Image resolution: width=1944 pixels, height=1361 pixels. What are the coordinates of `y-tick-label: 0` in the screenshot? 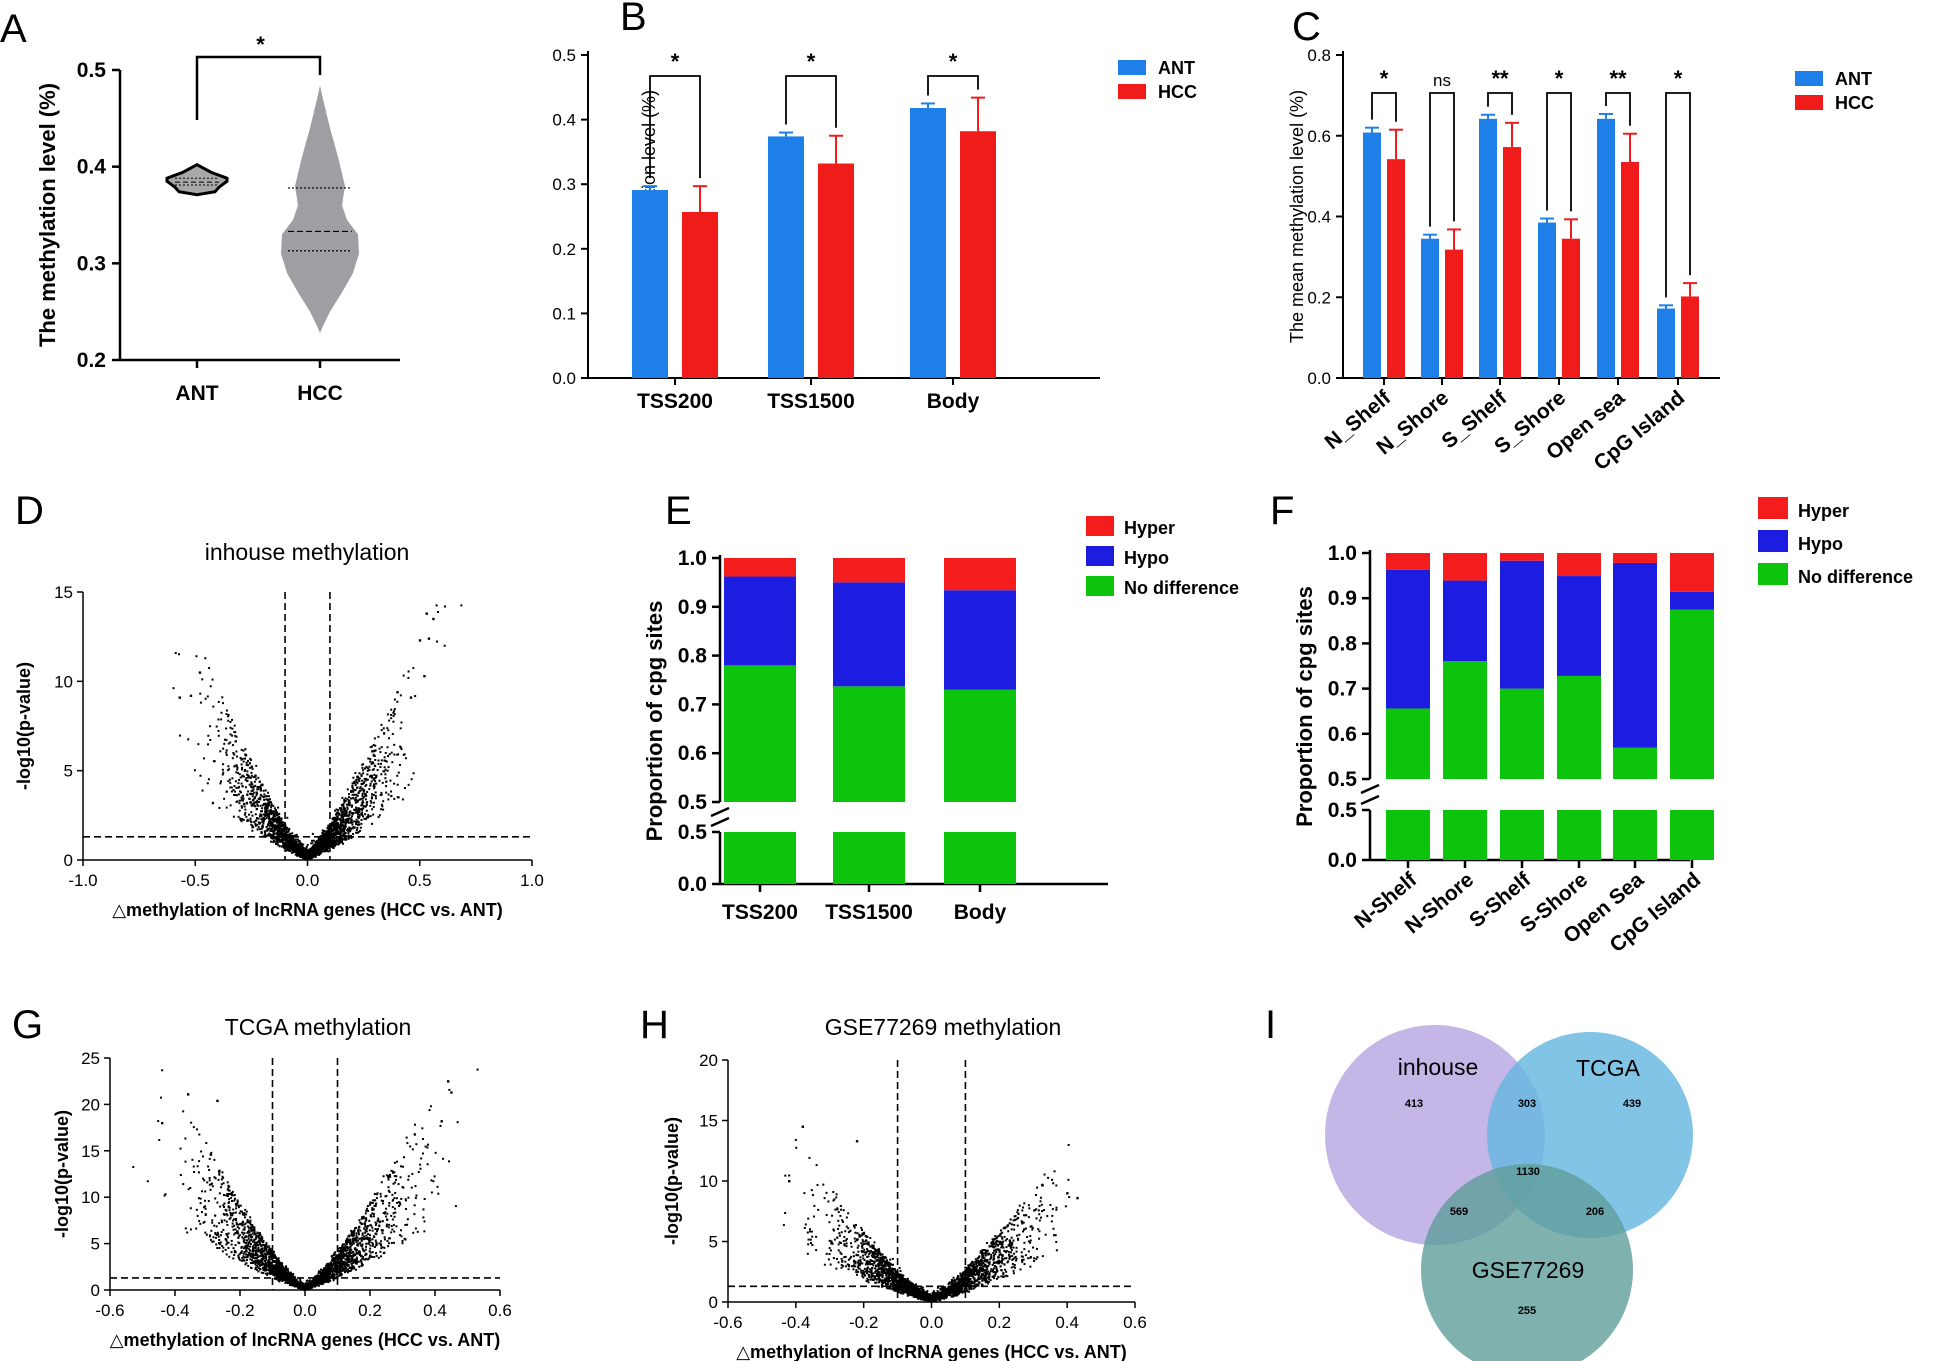 It's located at (68, 860).